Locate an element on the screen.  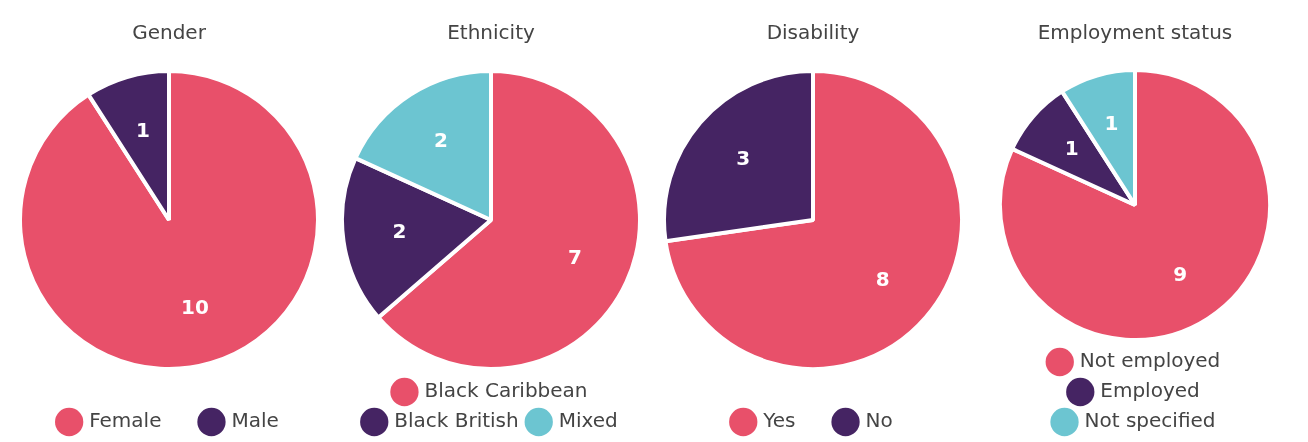
data-label: 7 is located at coordinates (575, 256).